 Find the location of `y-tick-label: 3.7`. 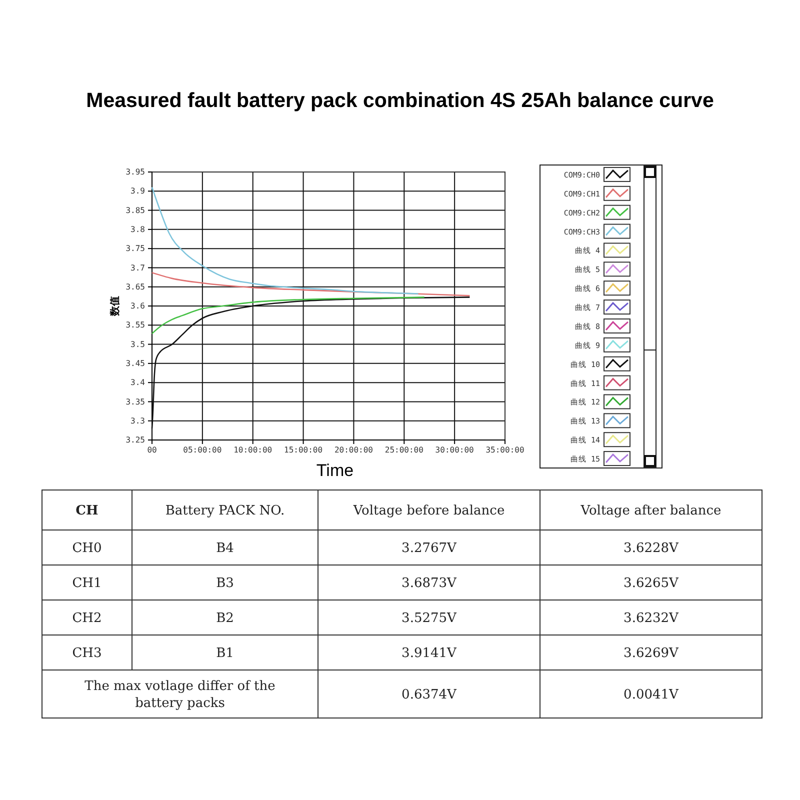

y-tick-label: 3.7 is located at coordinates (138, 267).